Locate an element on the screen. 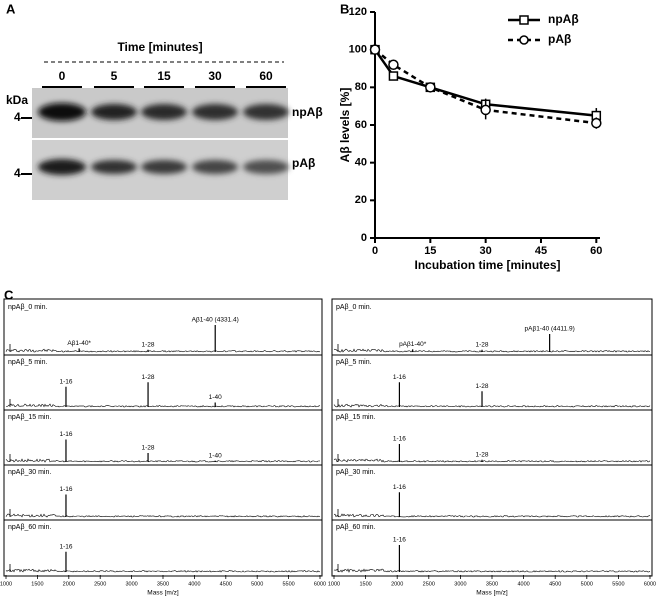  spectrum-title: pAβ_60 min. is located at coordinates (355, 527).